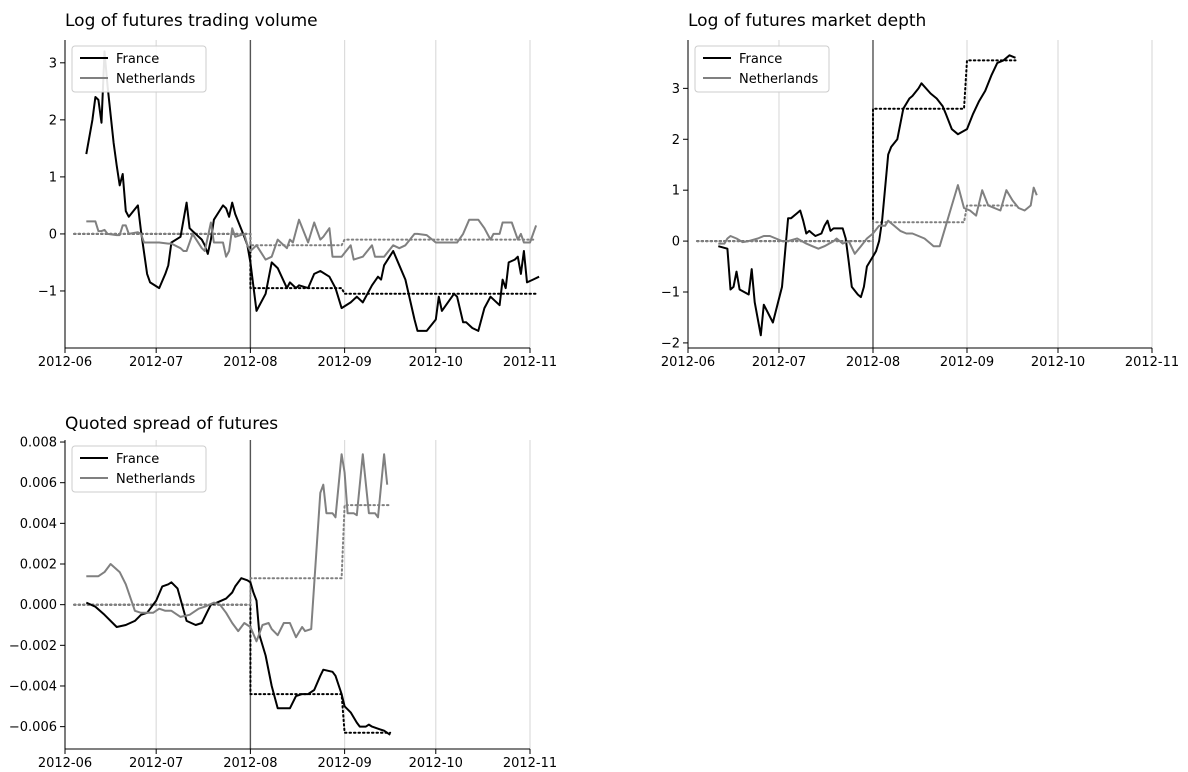  What do you see at coordinates (38, 565) in the screenshot?
I see `y-tick-label: 0.002` at bounding box center [38, 565].